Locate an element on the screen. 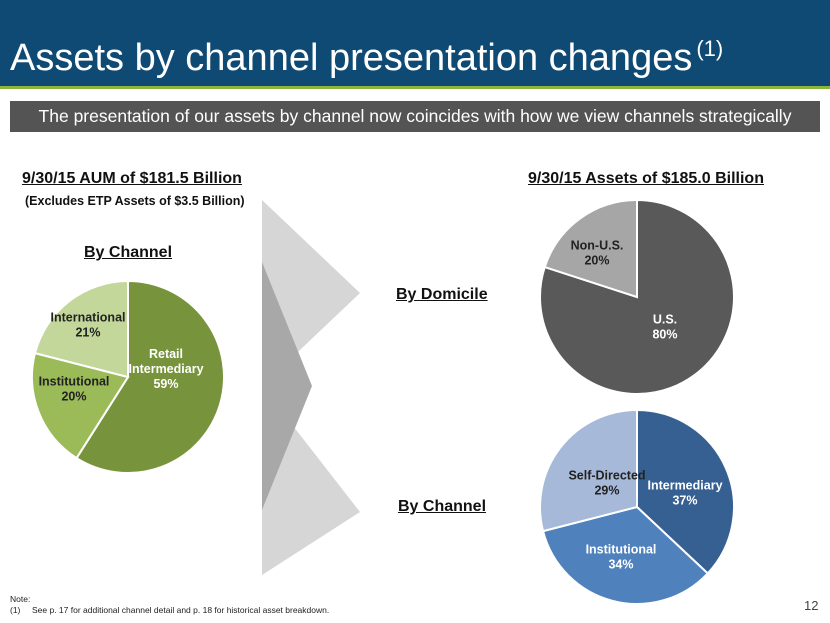 This screenshot has width=830, height=623. pie-label-retail-intermediary: Retail is located at coordinates (166, 354).